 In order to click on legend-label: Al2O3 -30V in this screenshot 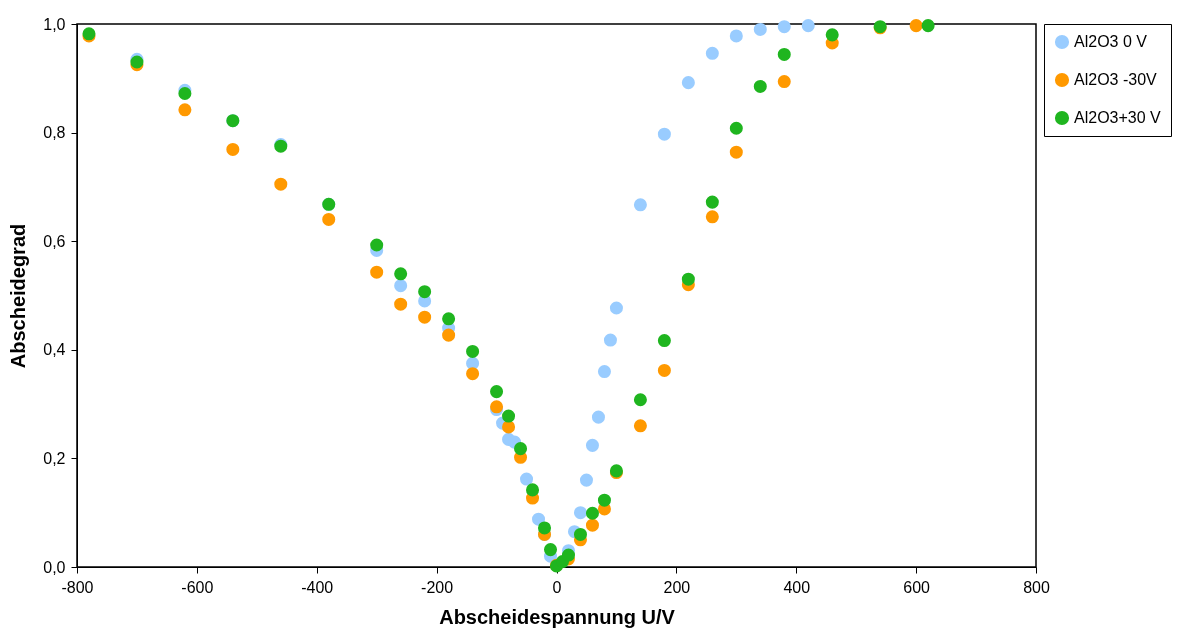, I will do `click(1116, 79)`.